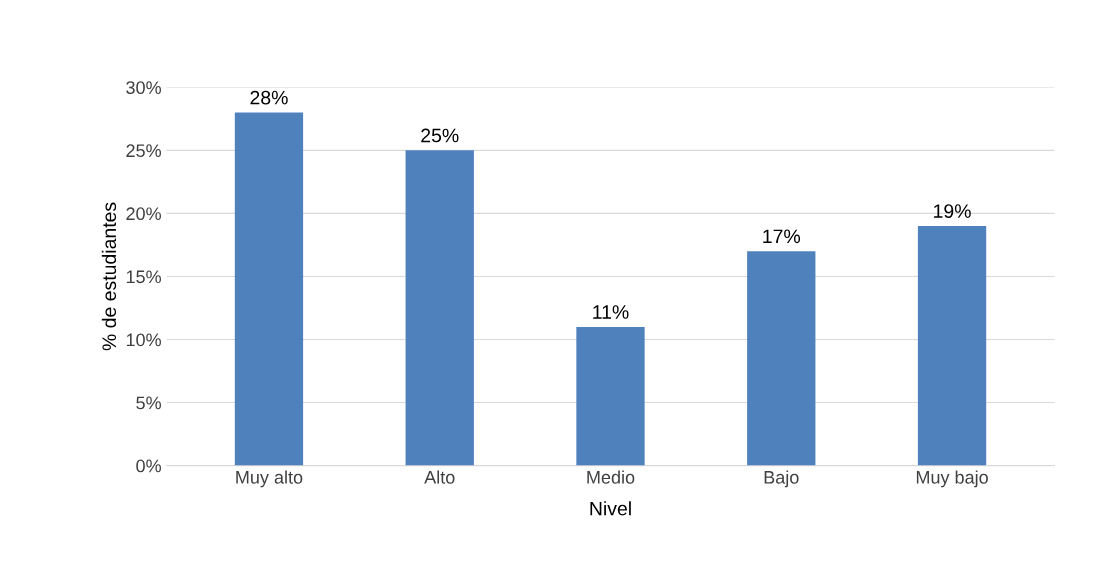 The height and width of the screenshot is (582, 1110). What do you see at coordinates (143, 340) in the screenshot?
I see `y-tick-label: 10%` at bounding box center [143, 340].